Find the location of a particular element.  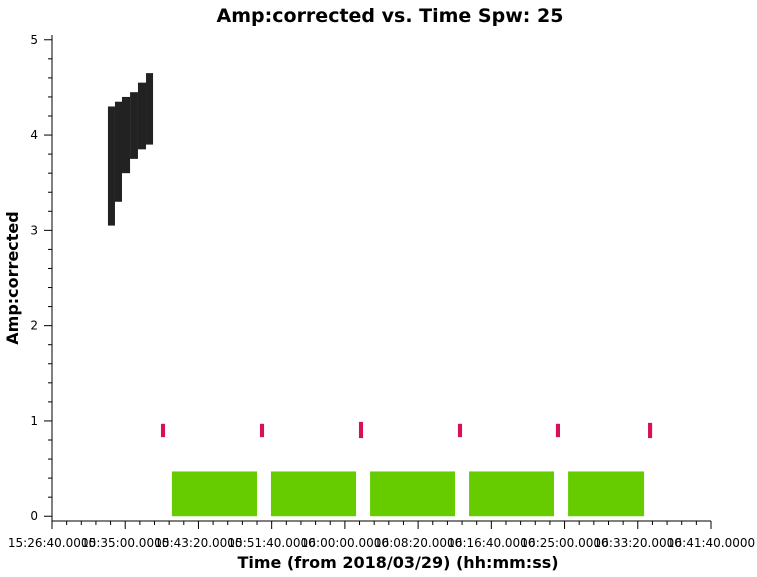

y-tick-label: 1 is located at coordinates (34, 421).